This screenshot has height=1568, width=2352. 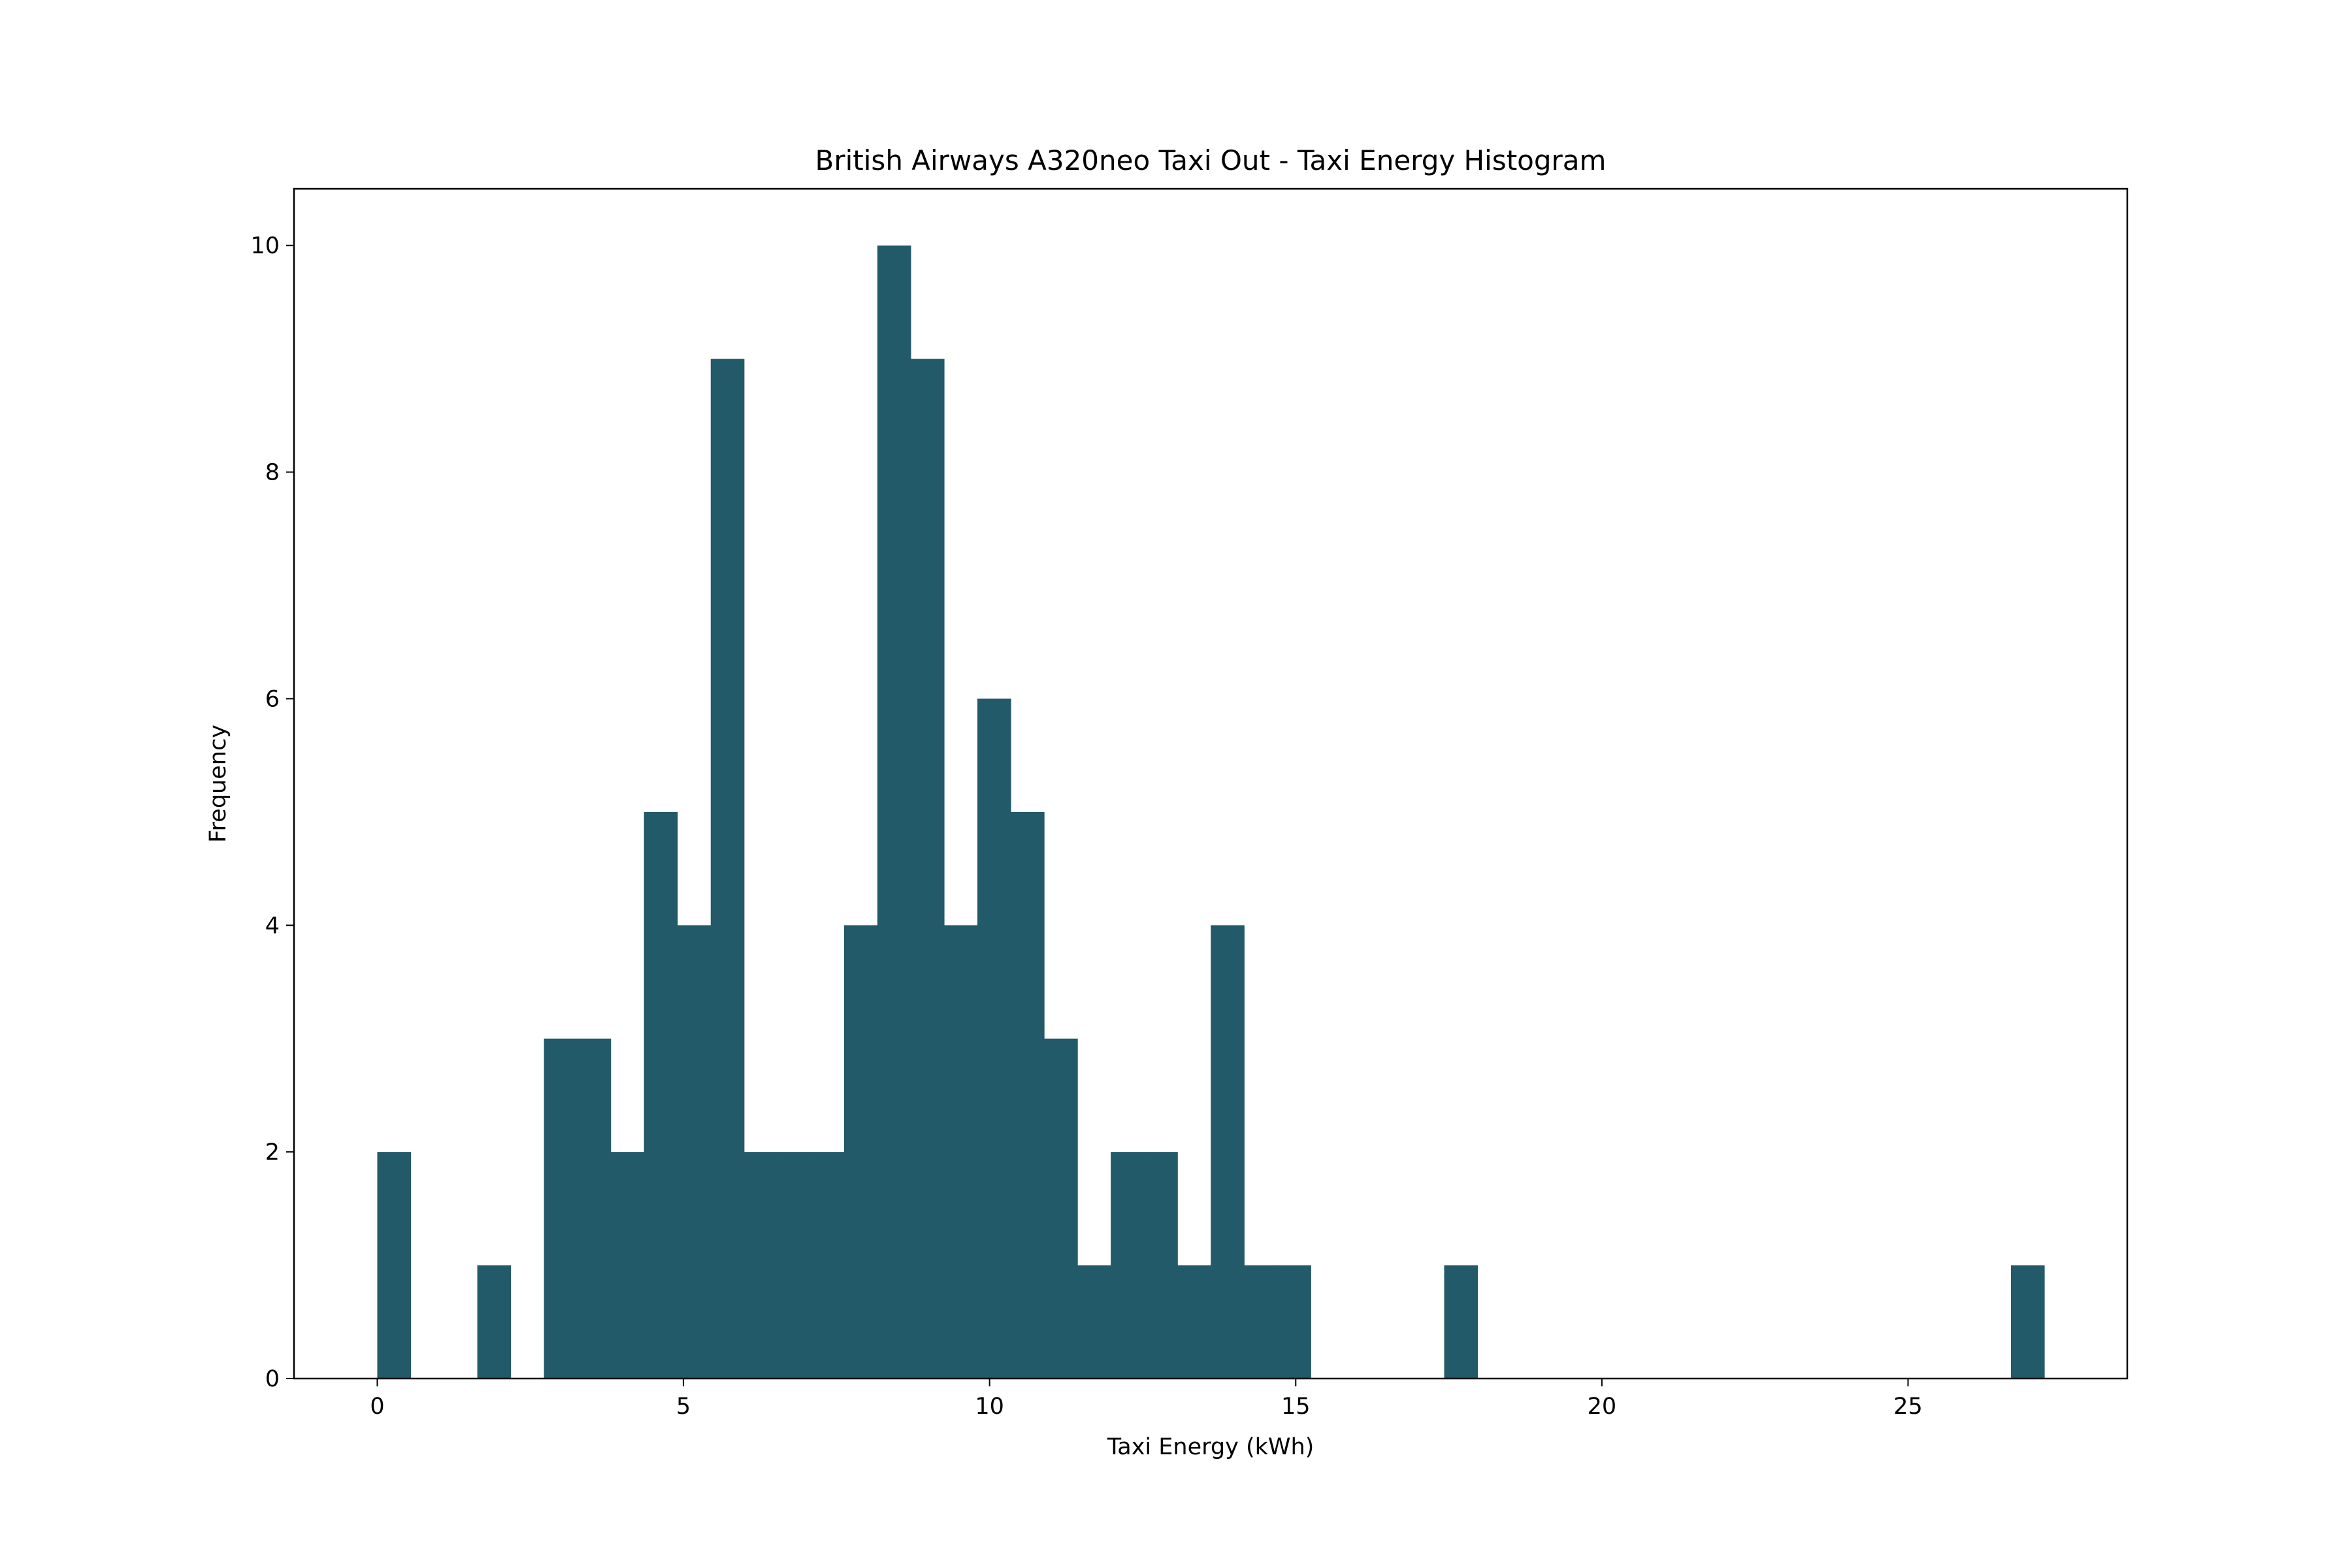 I want to click on y-axis-ticks: 0 2 4 6 8 10, so click(x=272, y=812).